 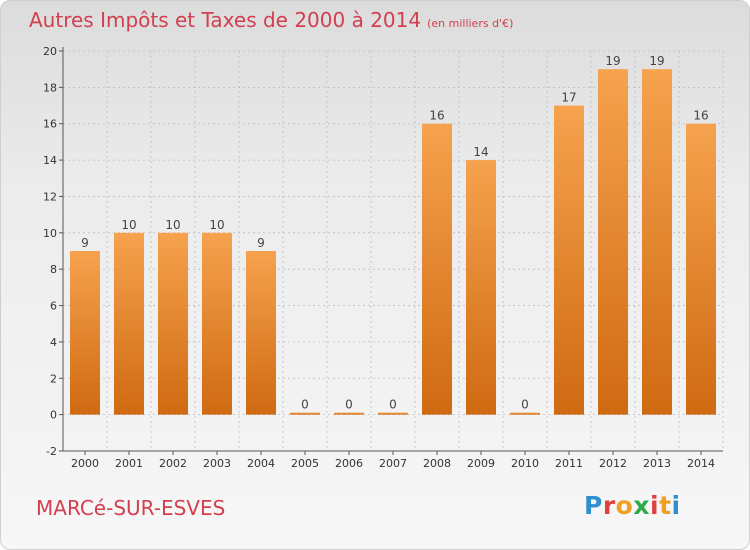 I want to click on x-tick-label: 2007, so click(x=393, y=463).